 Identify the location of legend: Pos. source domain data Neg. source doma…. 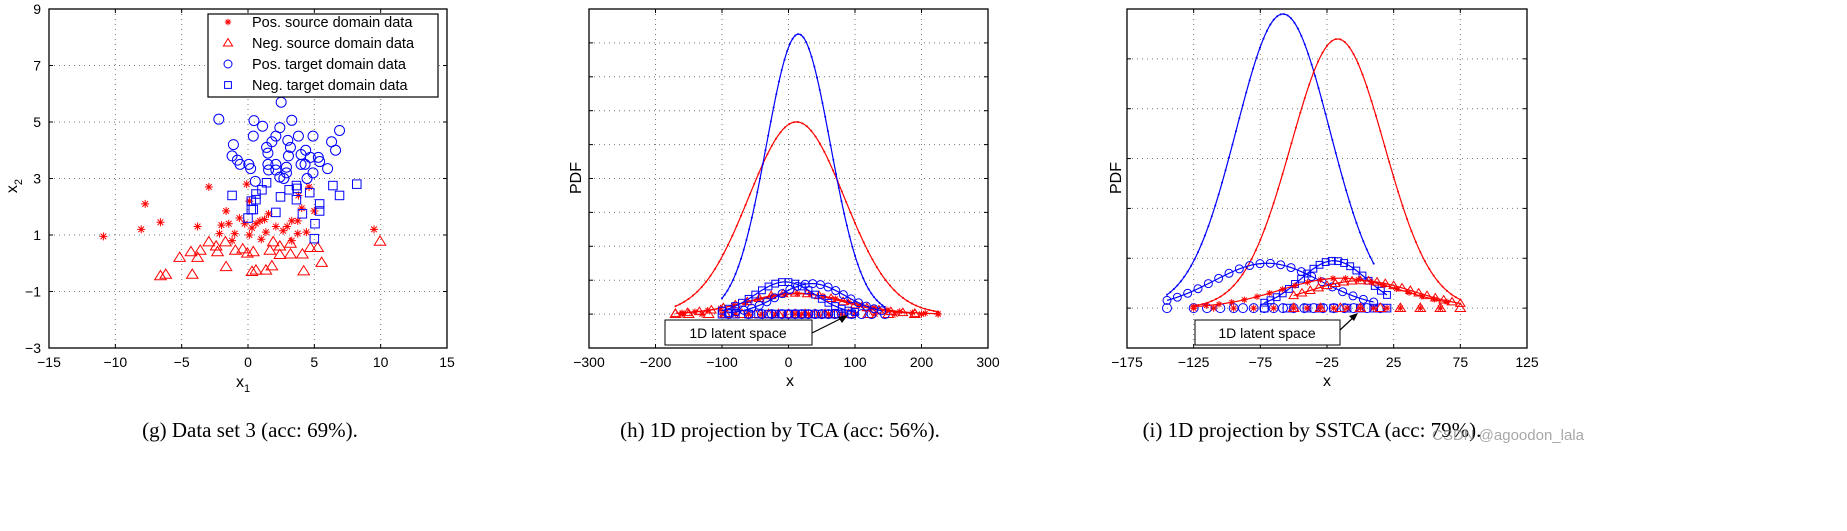
(323, 55).